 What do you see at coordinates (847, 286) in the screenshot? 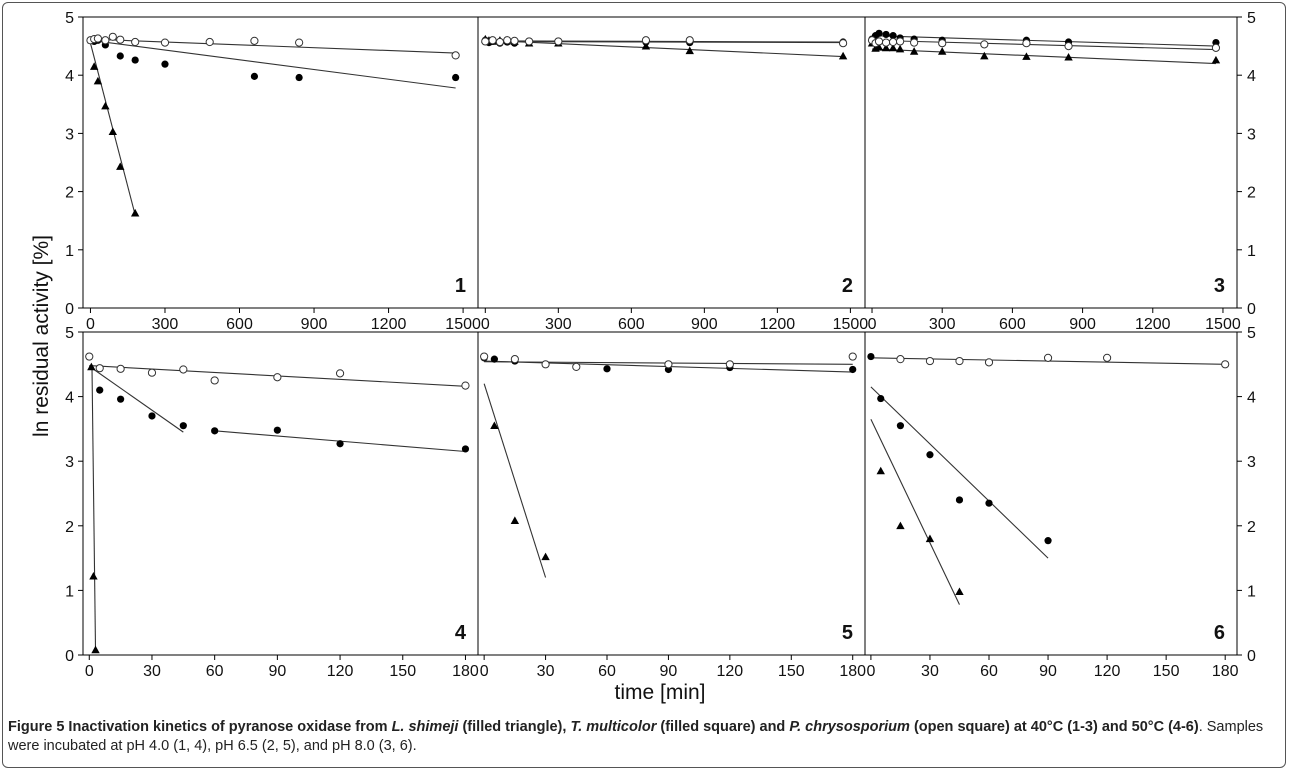
I see `panel-number-label: 2` at bounding box center [847, 286].